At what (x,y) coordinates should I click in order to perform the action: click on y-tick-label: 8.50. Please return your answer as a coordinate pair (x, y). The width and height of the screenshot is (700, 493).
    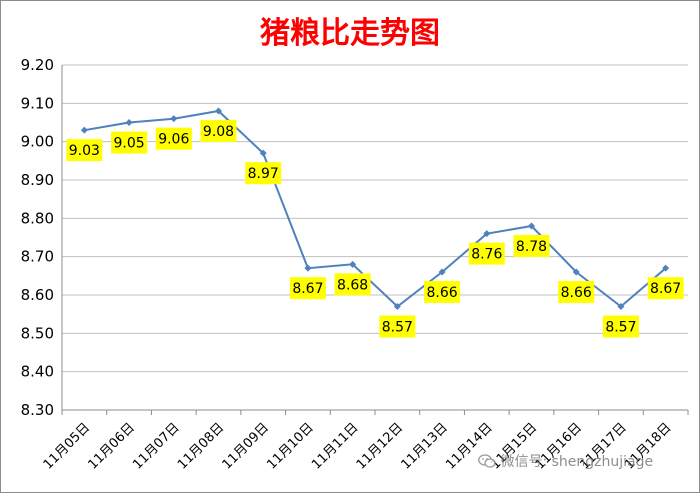
    Looking at the image, I should click on (37, 333).